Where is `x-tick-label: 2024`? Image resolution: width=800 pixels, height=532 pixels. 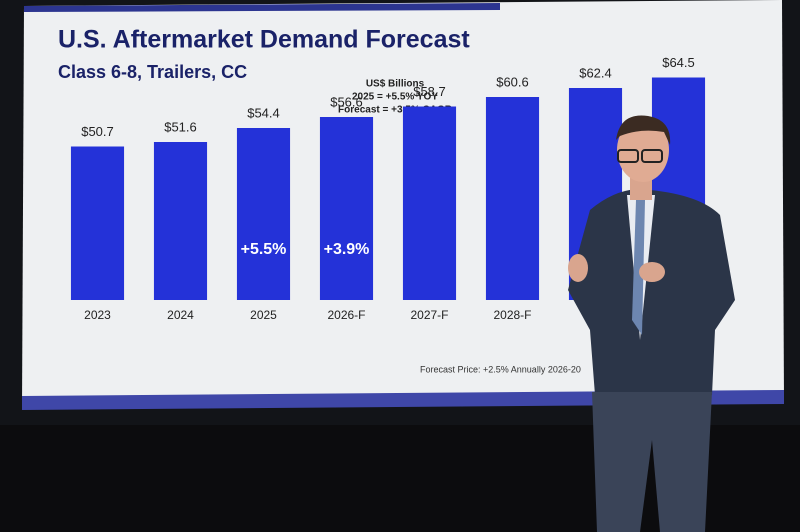 x-tick-label: 2024 is located at coordinates (180, 315).